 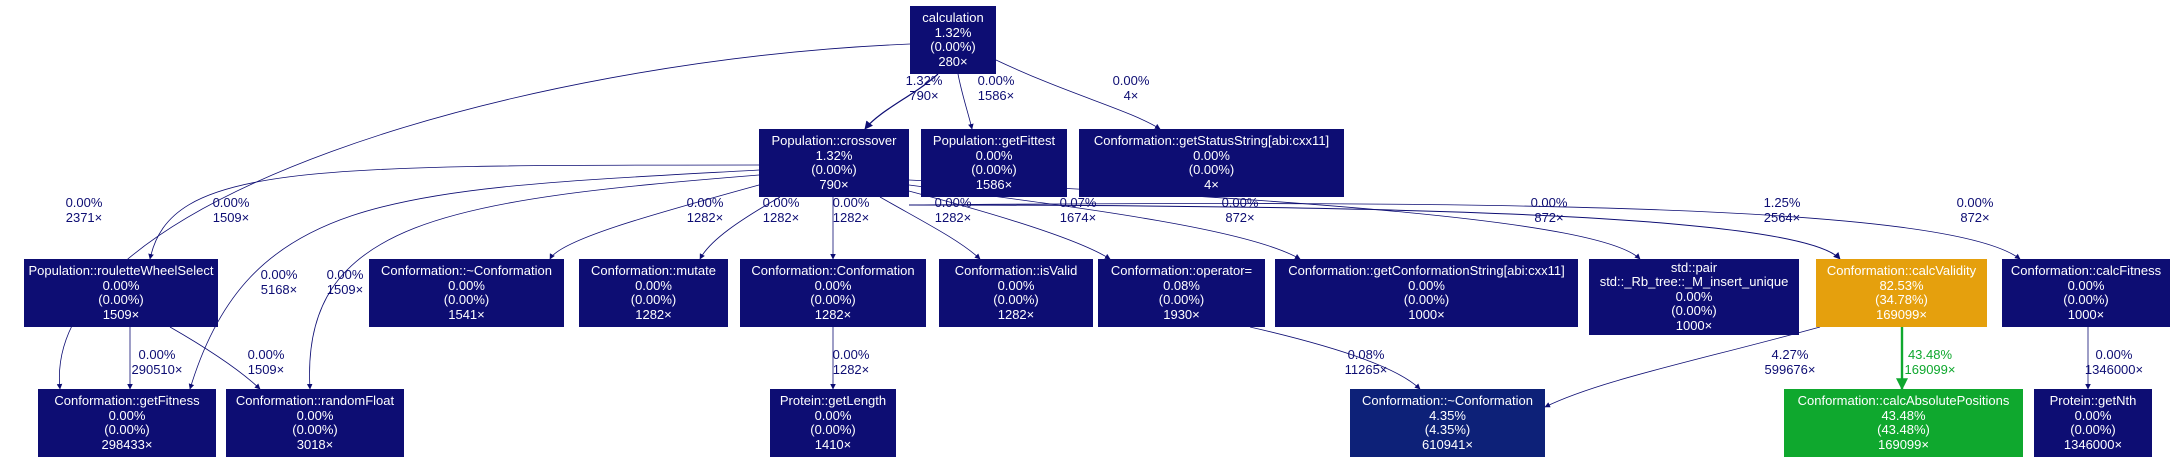 I want to click on edge-percent: 4.27%, so click(x=1790, y=354).